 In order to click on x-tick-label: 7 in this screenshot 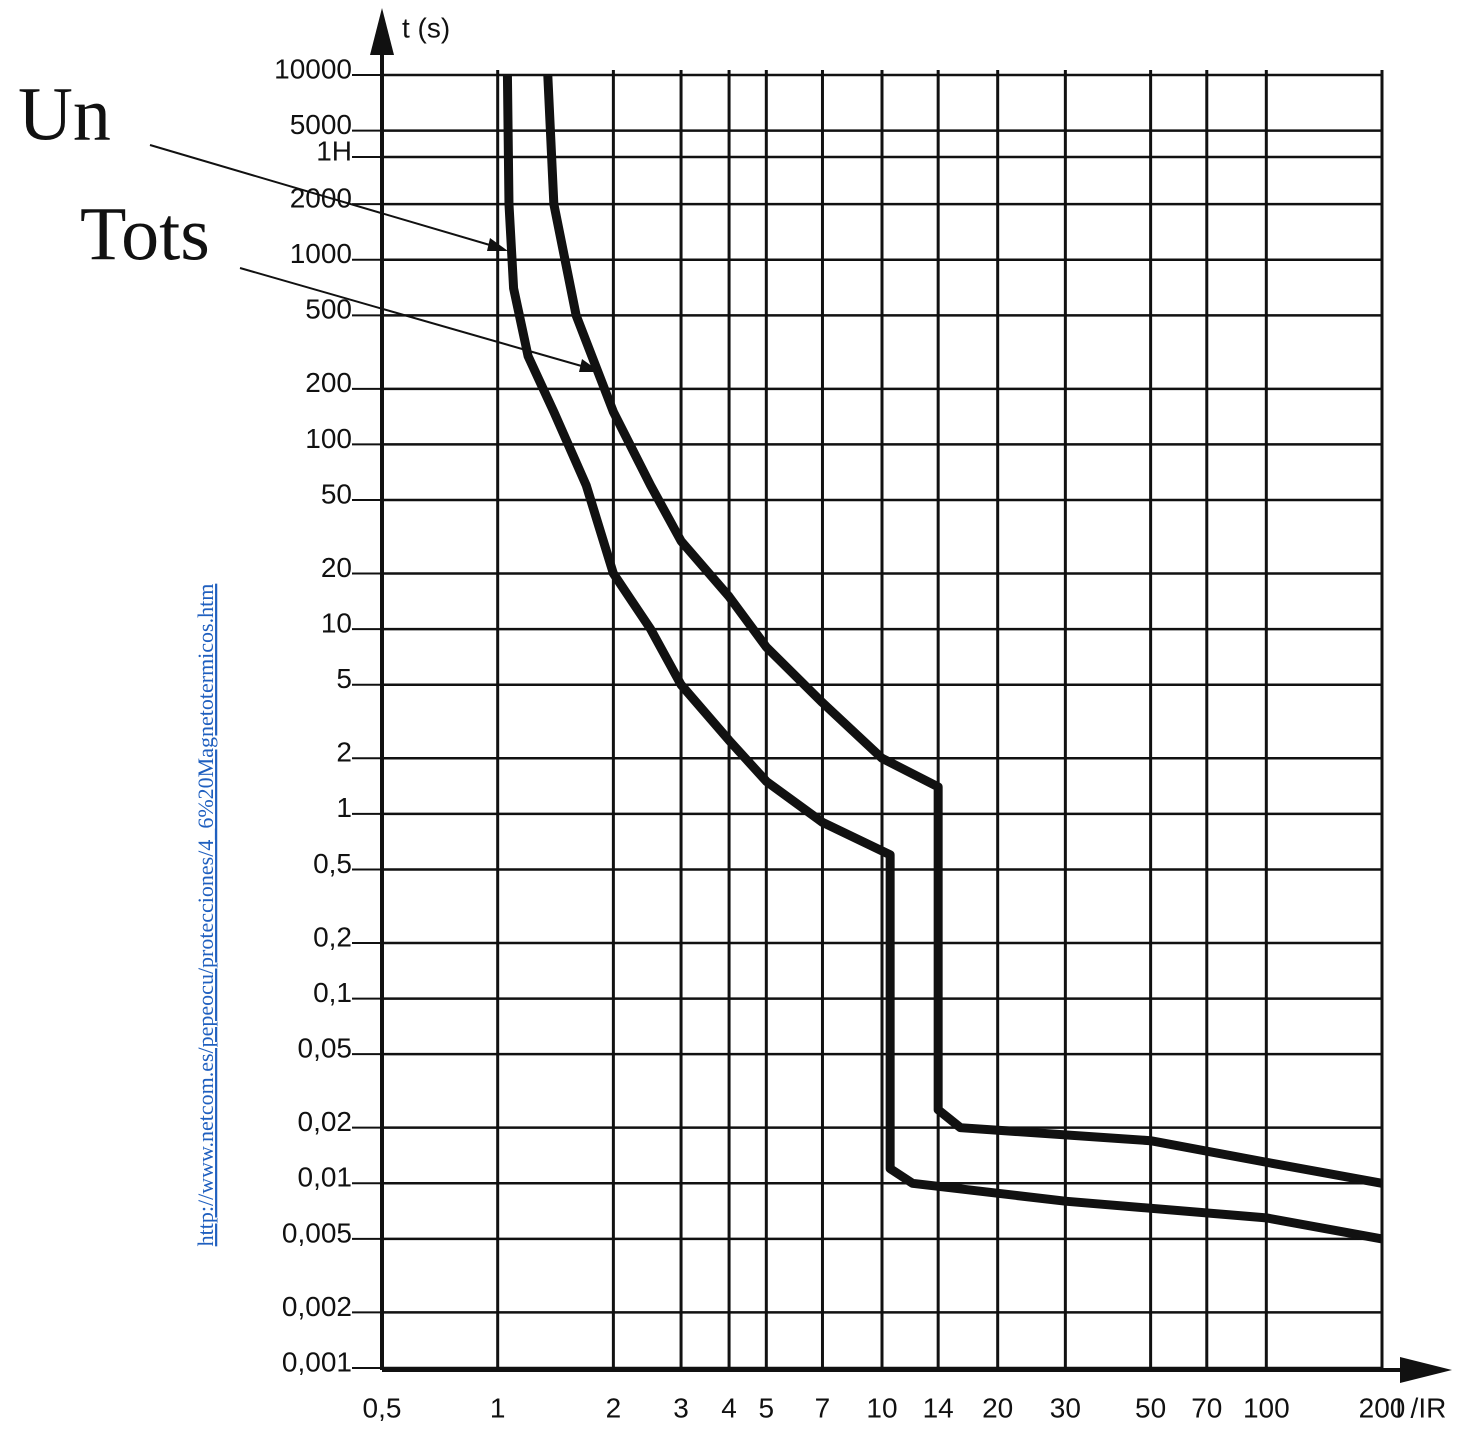, I will do `click(823, 1407)`.